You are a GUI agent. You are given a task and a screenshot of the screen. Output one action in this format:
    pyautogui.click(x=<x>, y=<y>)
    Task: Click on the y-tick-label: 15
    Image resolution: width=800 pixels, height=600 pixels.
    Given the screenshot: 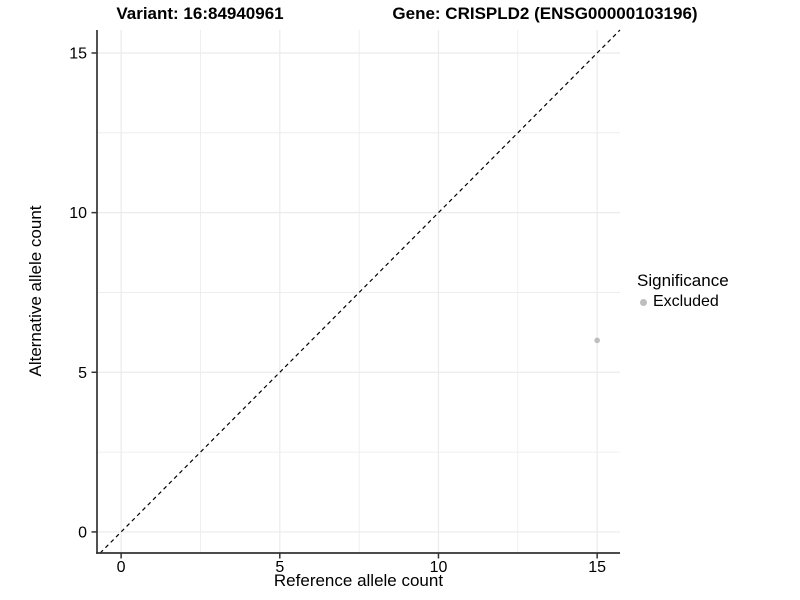 What is the action you would take?
    pyautogui.click(x=78, y=53)
    